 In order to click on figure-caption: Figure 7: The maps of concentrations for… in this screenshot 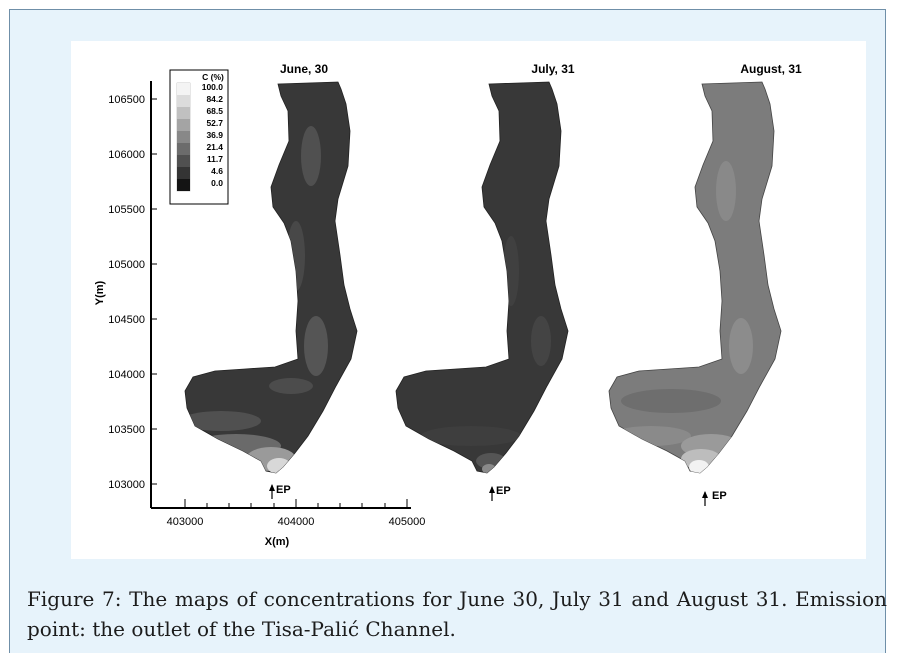, I will do `click(457, 614)`.